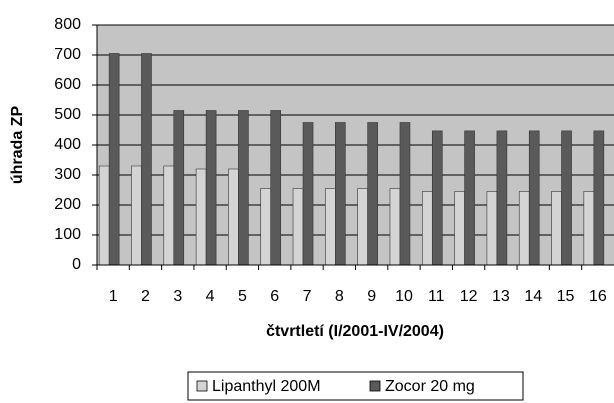 This screenshot has height=403, width=614. Describe the element at coordinates (67, 204) in the screenshot. I see `y-tick-label: 200` at that location.